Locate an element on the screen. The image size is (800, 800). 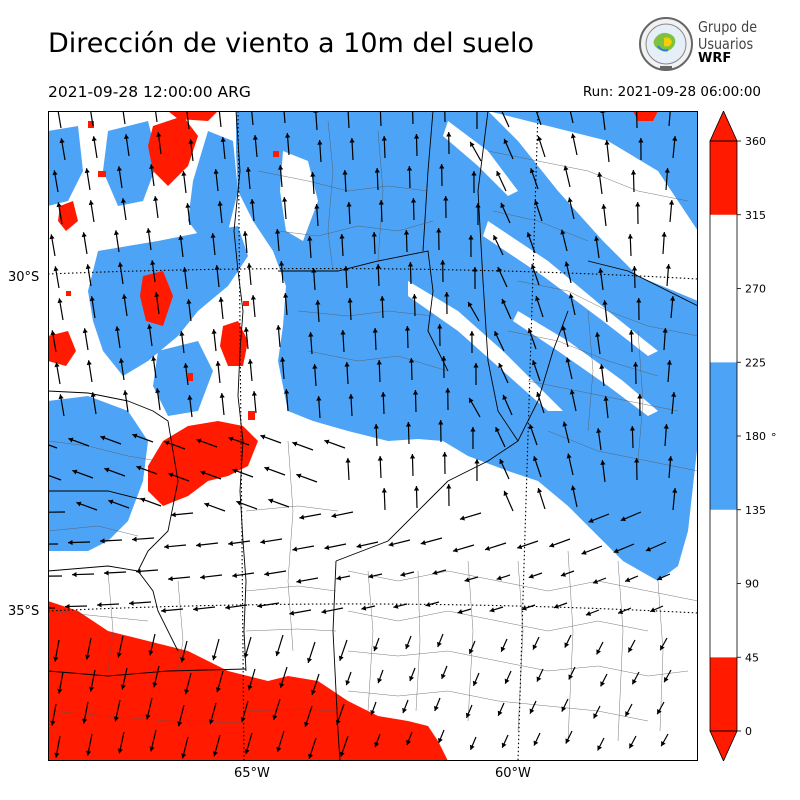
lon-label-60w: 60°W is located at coordinates (513, 773).